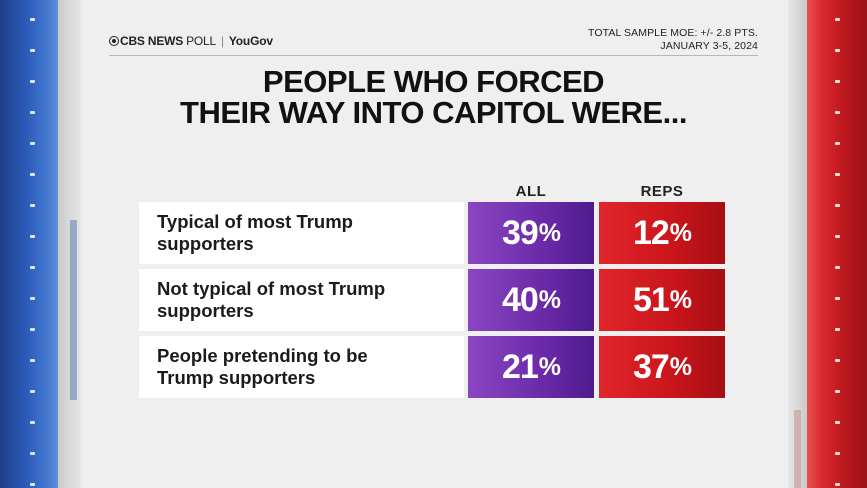  I want to click on value-cell-all: 39%, so click(531, 233).